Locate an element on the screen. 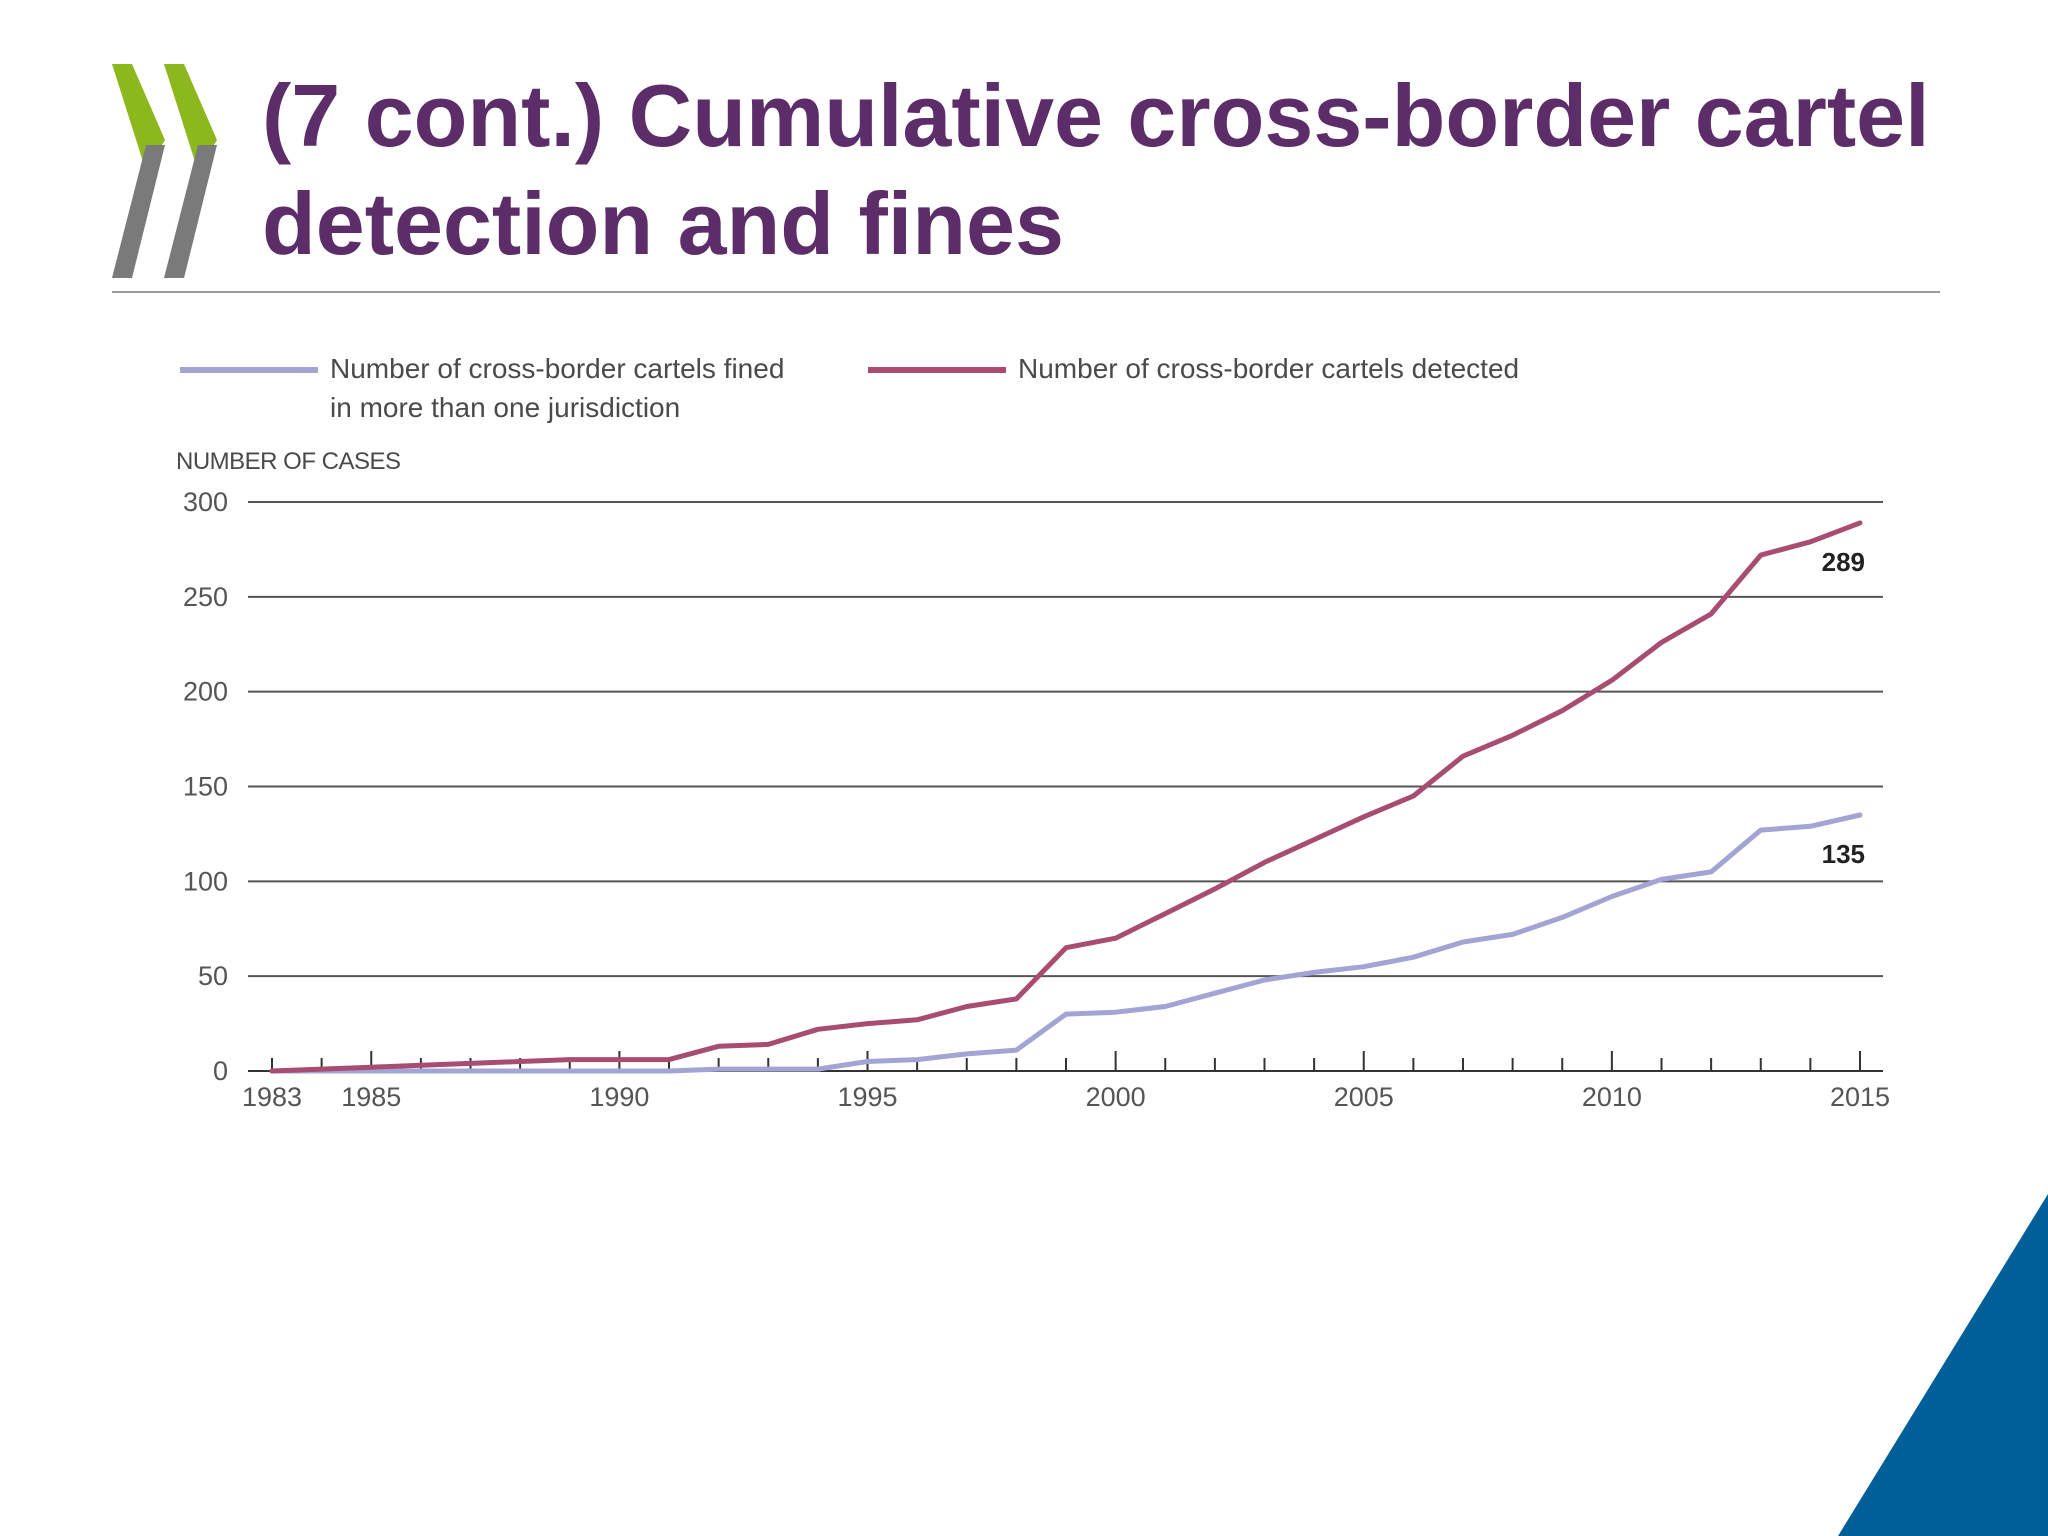 The width and height of the screenshot is (2048, 1536). y-tick-label-150: 150 is located at coordinates (205, 787).